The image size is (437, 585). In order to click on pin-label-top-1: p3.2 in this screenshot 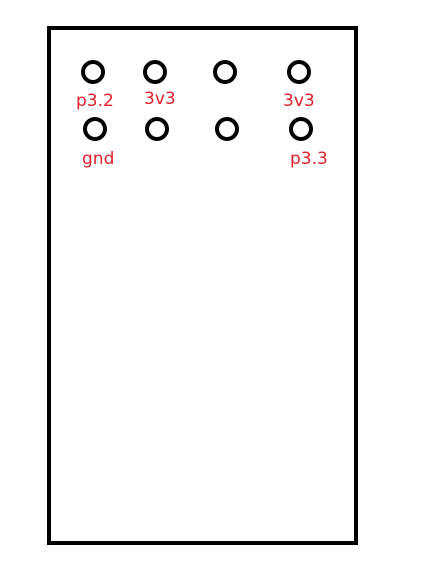, I will do `click(95, 101)`.